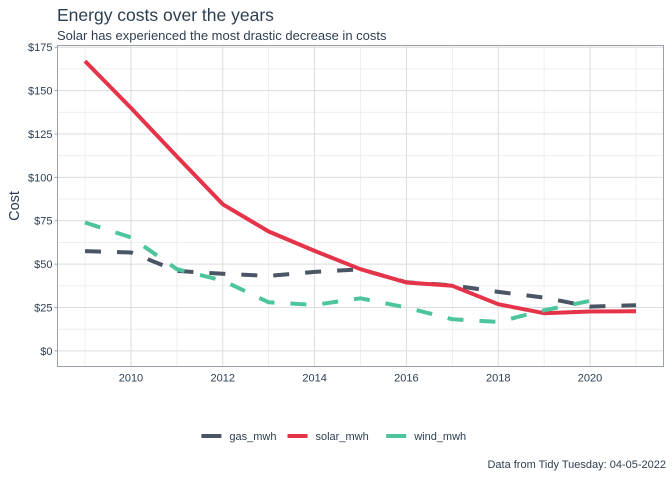 The image size is (672, 480). What do you see at coordinates (498, 379) in the screenshot?
I see `x-tick-label: 2018` at bounding box center [498, 379].